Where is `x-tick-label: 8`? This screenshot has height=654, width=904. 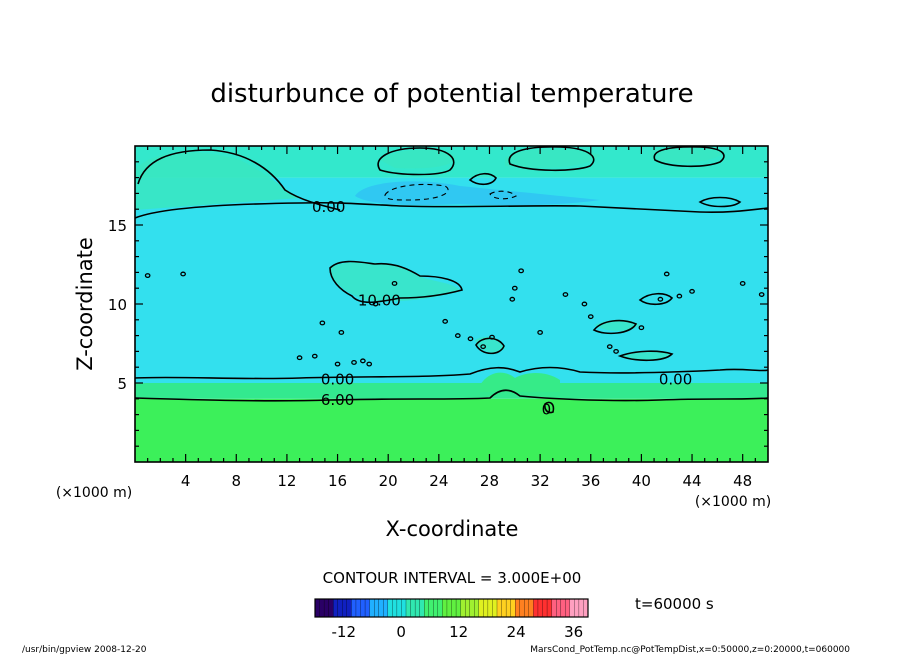
x-tick-label: 8 is located at coordinates (237, 481).